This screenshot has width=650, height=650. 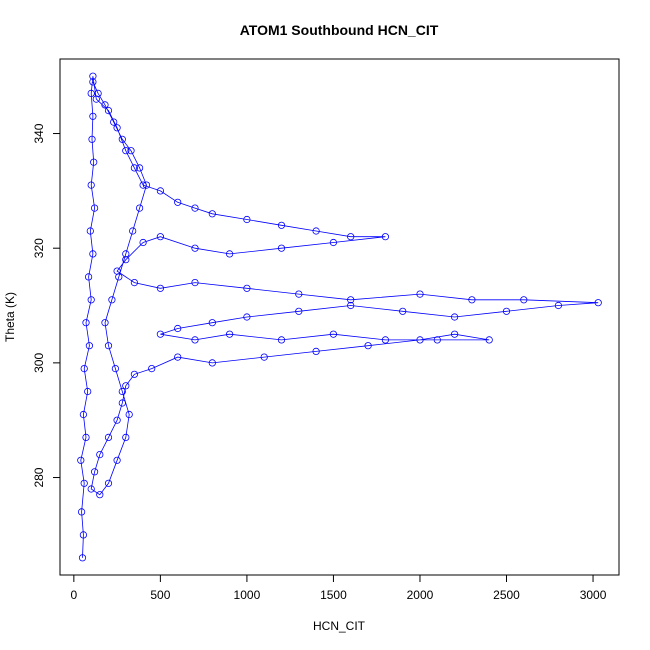 I want to click on x-tick-label: 1500, so click(x=333, y=595).